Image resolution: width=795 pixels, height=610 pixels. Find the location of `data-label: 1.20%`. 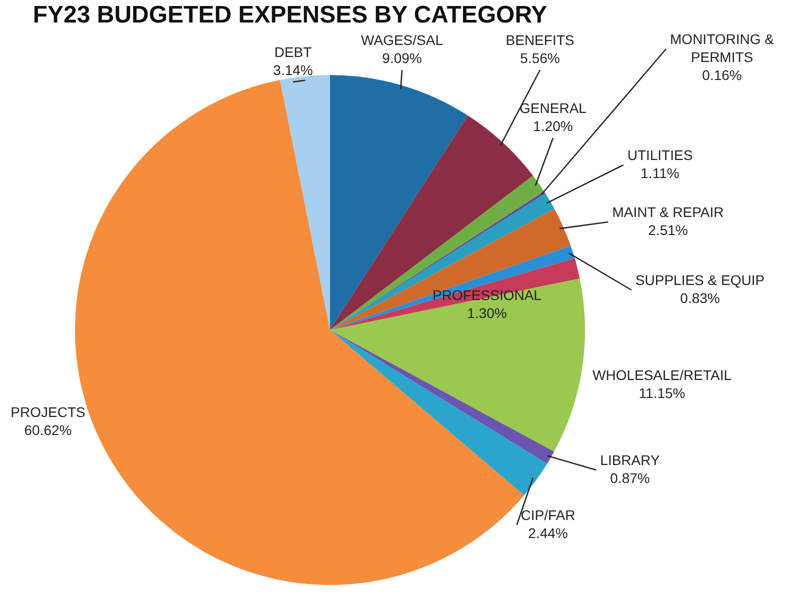

data-label: 1.20% is located at coordinates (553, 126).